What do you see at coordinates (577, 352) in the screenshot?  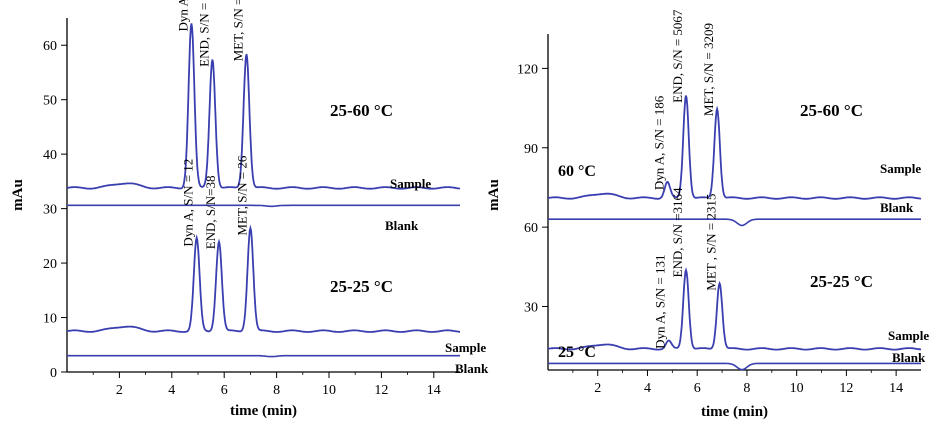 I see `temperature-label: 25 °C` at bounding box center [577, 352].